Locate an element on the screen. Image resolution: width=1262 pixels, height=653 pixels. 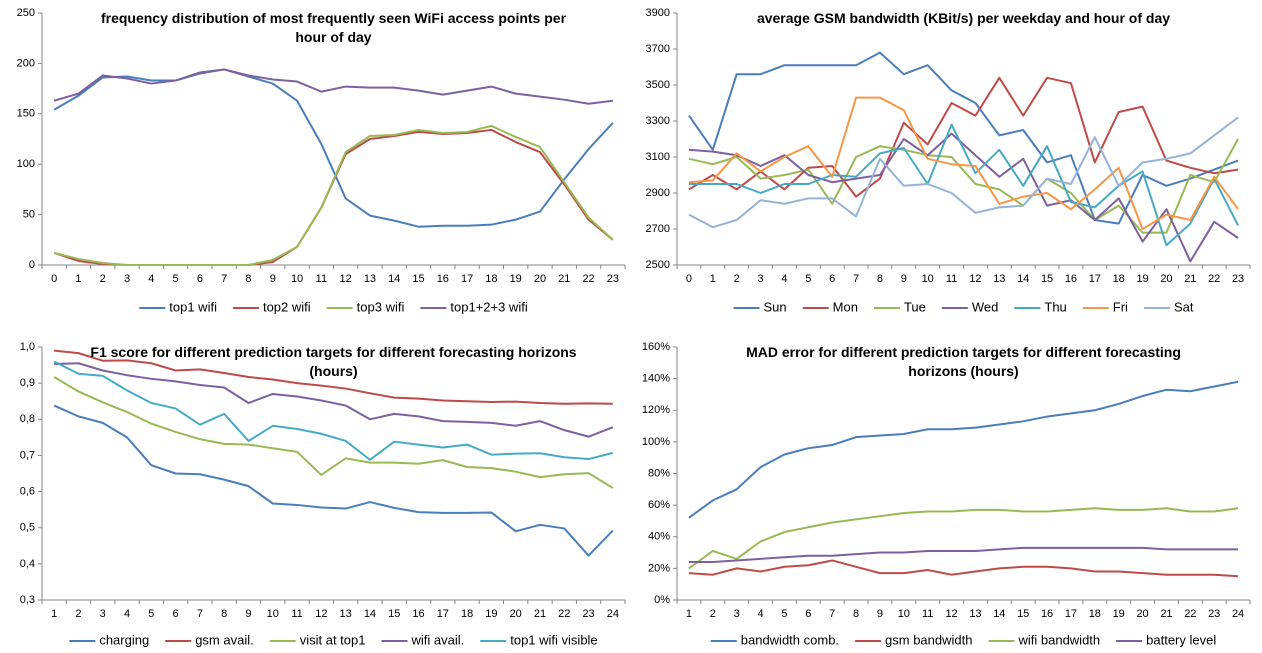
y-tick-label: 0,9 is located at coordinates (27, 383).